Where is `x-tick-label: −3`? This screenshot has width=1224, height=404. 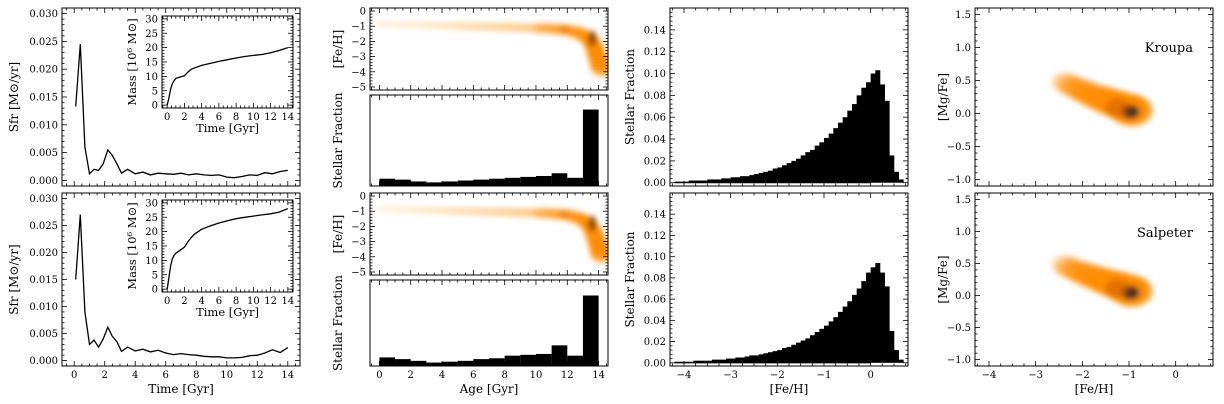
x-tick-label: −3 is located at coordinates (1035, 375).